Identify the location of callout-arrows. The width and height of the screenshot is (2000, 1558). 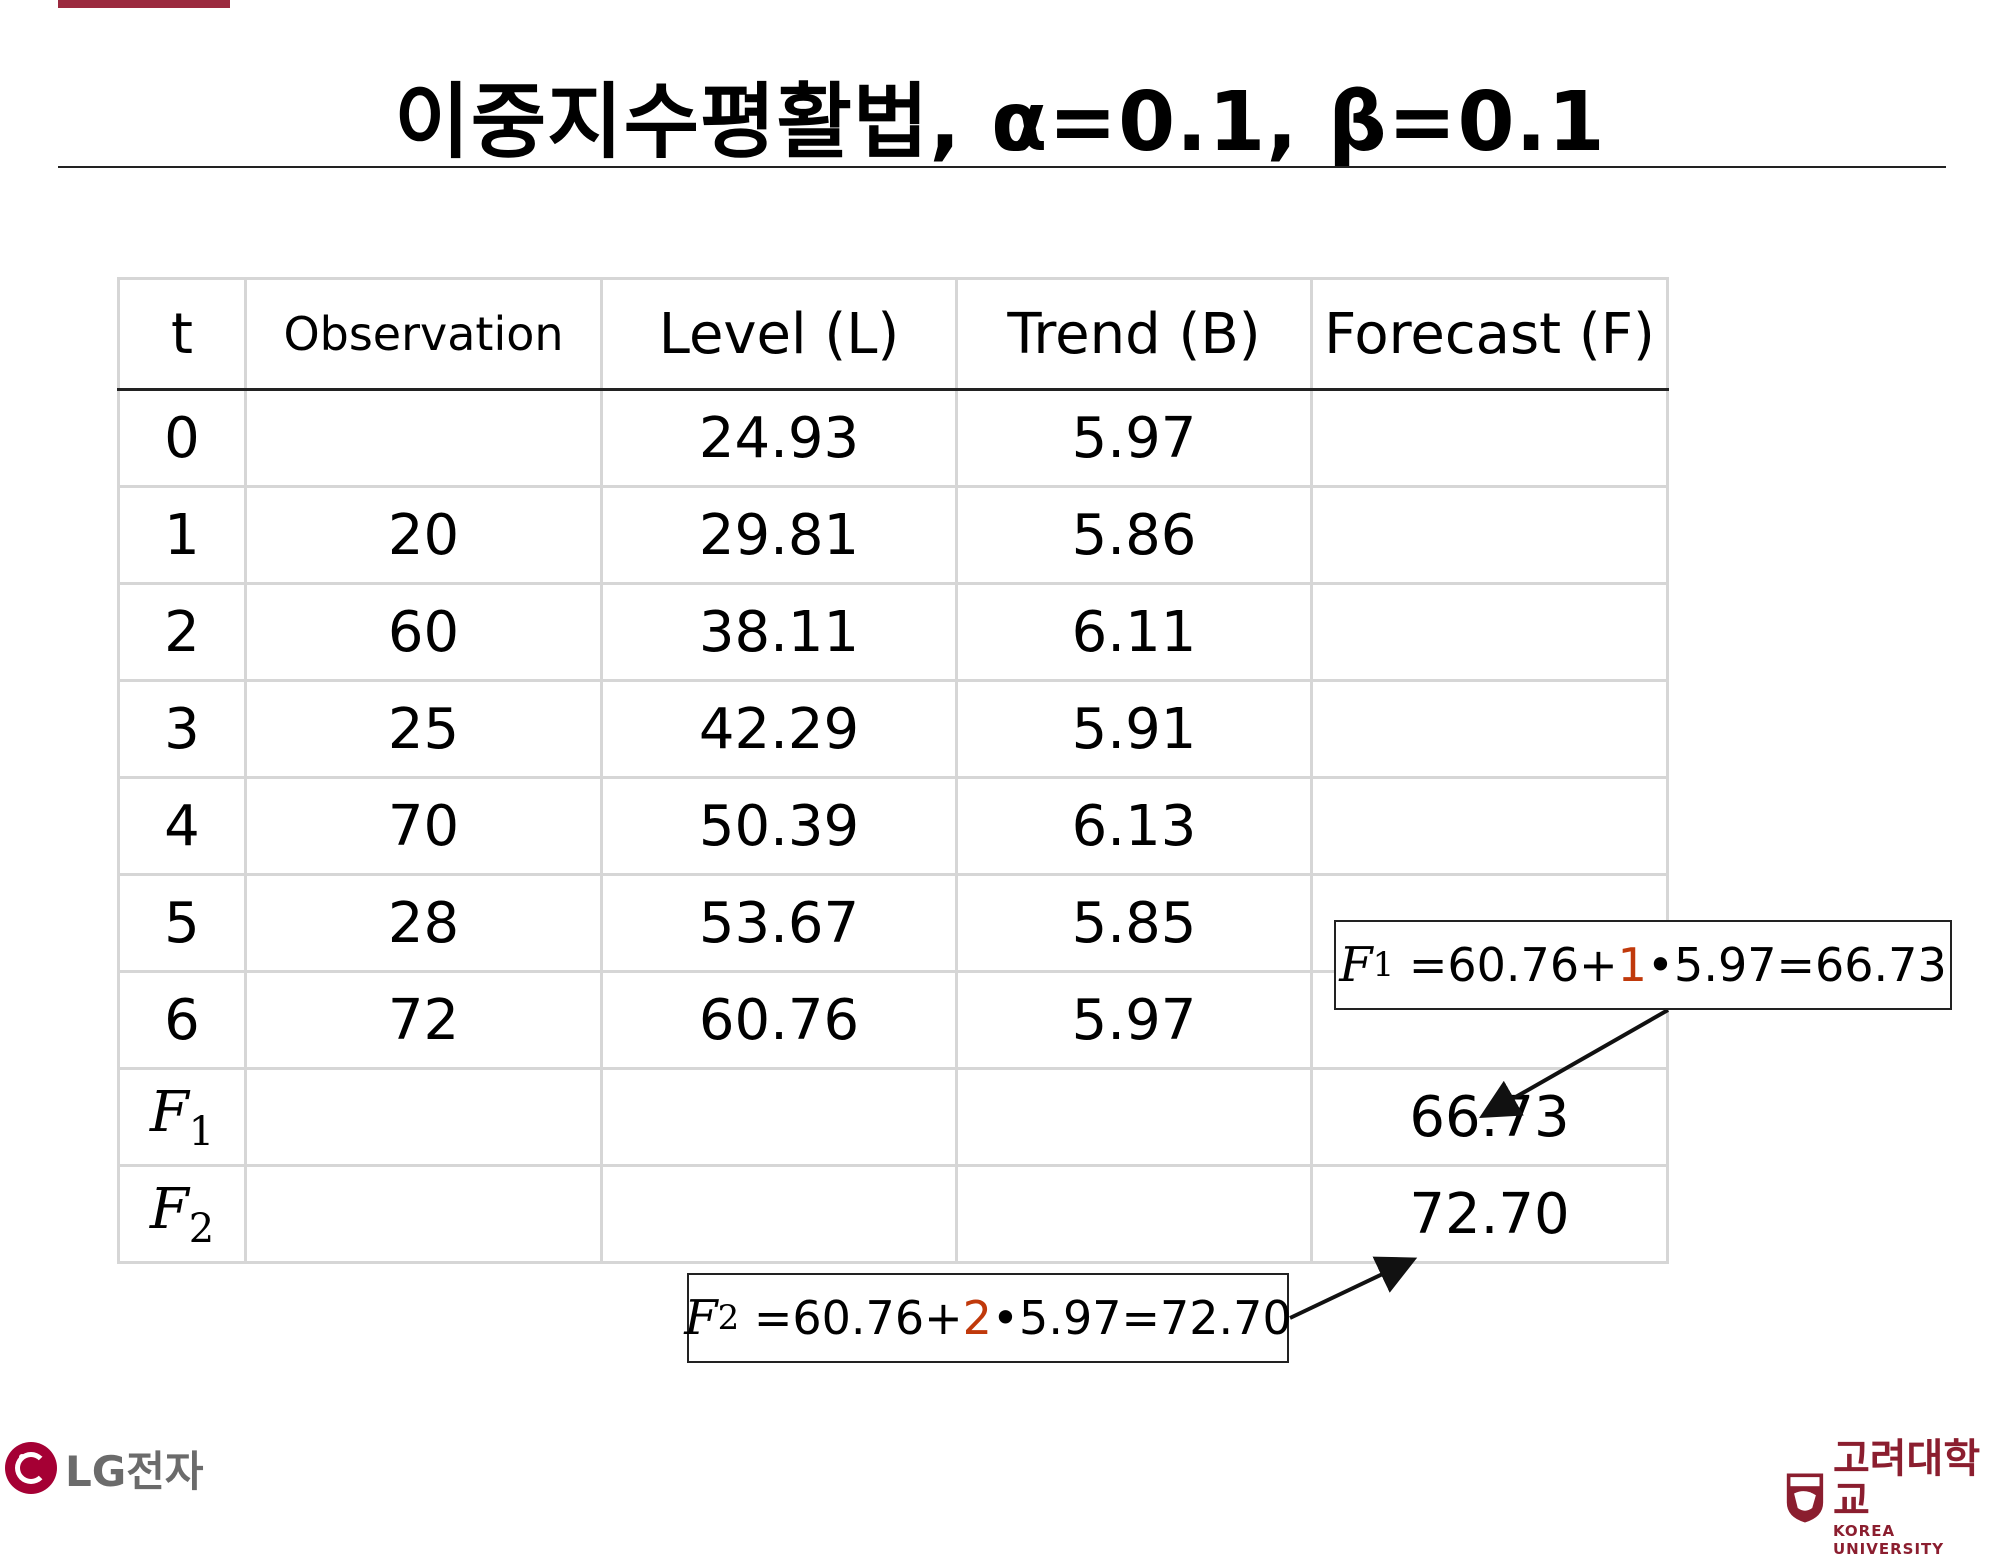
(1479, 1164).